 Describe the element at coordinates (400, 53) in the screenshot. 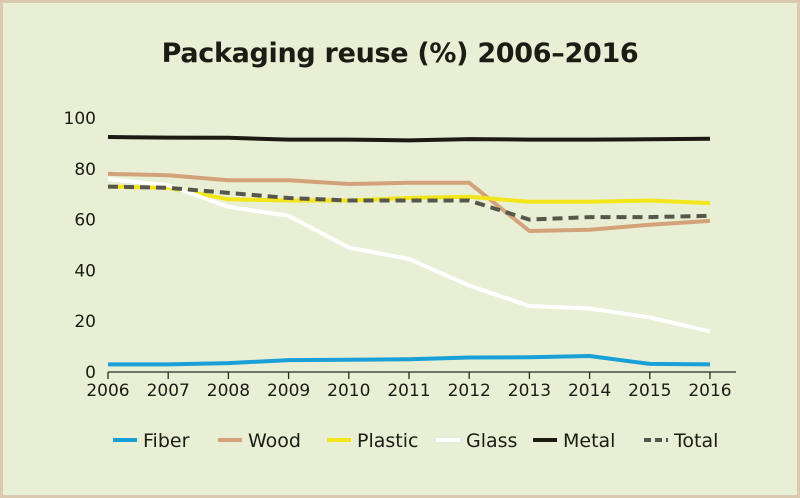

I see `chart-title: Packaging reuse (%) 2006–2016` at that location.